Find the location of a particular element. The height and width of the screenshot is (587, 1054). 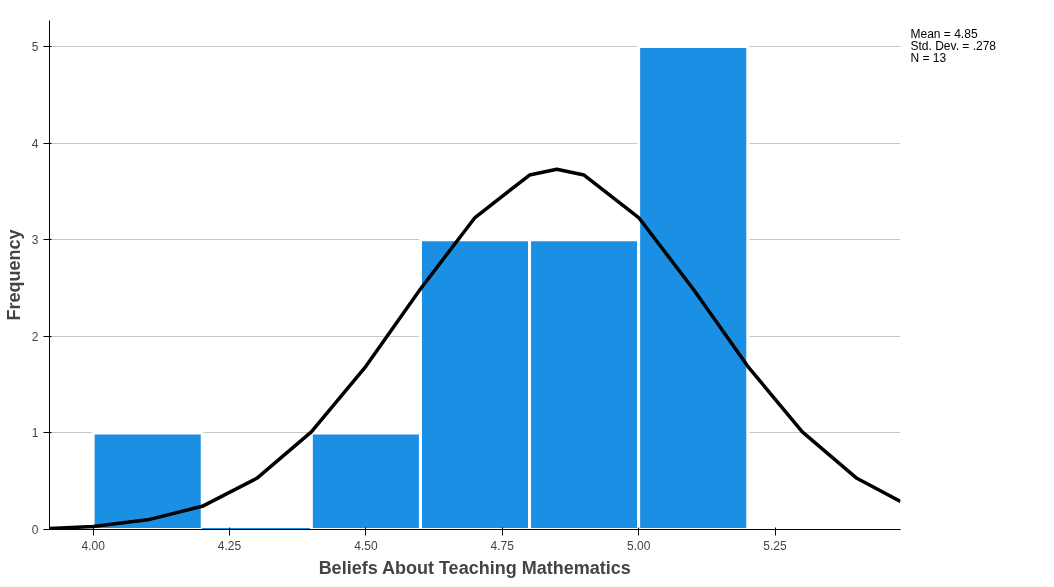

text: Mean = 4.85 is located at coordinates (944, 33).